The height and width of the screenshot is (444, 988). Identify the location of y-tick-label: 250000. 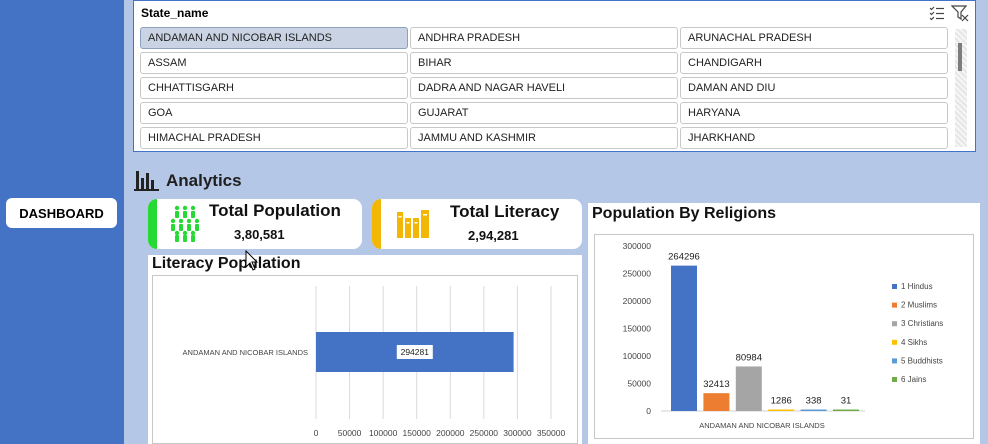
(637, 274).